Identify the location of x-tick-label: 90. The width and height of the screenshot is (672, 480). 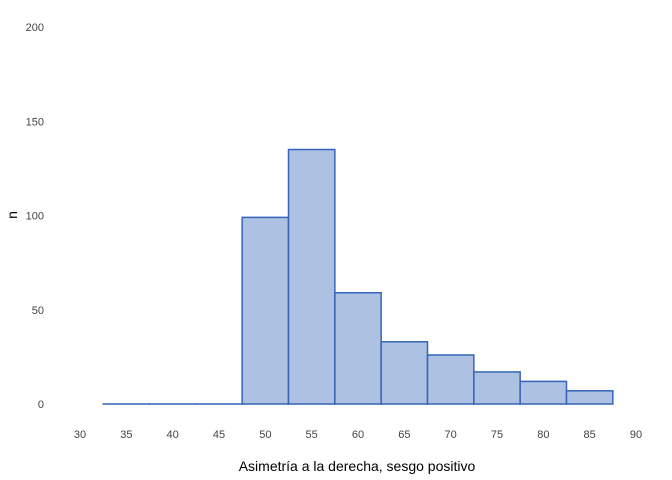
(636, 435).